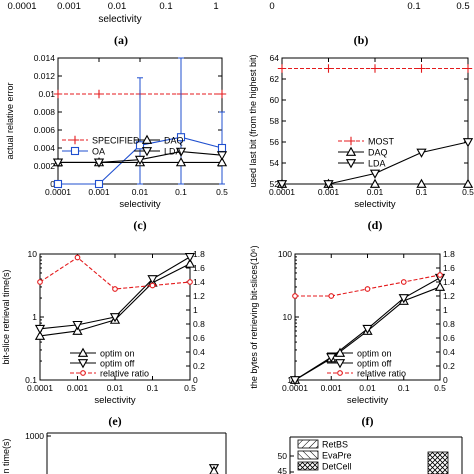 The width and height of the screenshot is (474, 474). Describe the element at coordinates (275, 121) in the screenshot. I see `y-tick-label: 58` at that location.